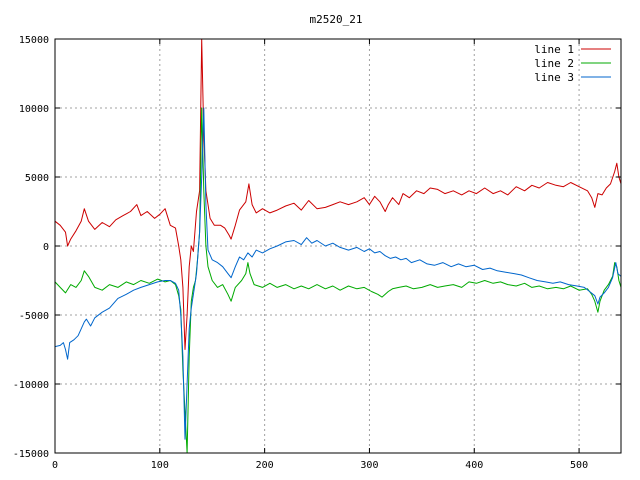 The image size is (640, 480). I want to click on y-tick-label: -5000, so click(34, 316).